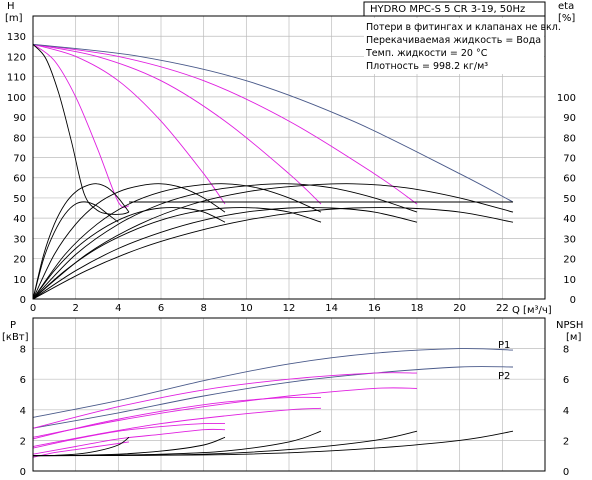 This screenshot has width=592, height=480. I want to click on y-axis-label-h: H, so click(11, 6).